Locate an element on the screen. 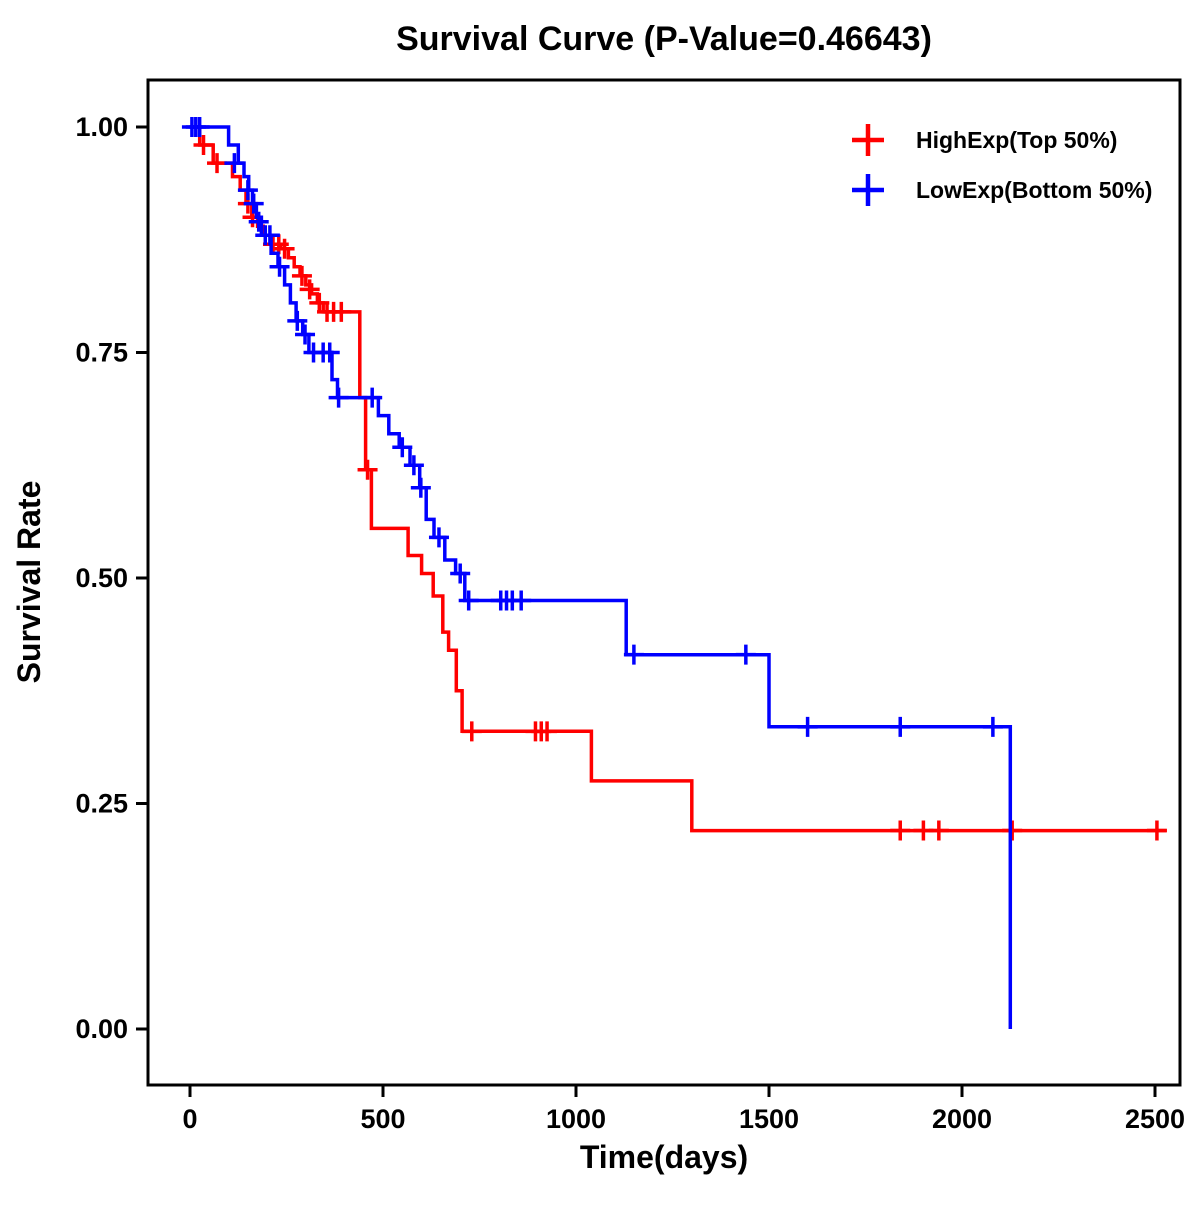 The height and width of the screenshot is (1205, 1200). legend: HighExp(Top 50%) LowExp(Bottom 50%) is located at coordinates (1002, 165).